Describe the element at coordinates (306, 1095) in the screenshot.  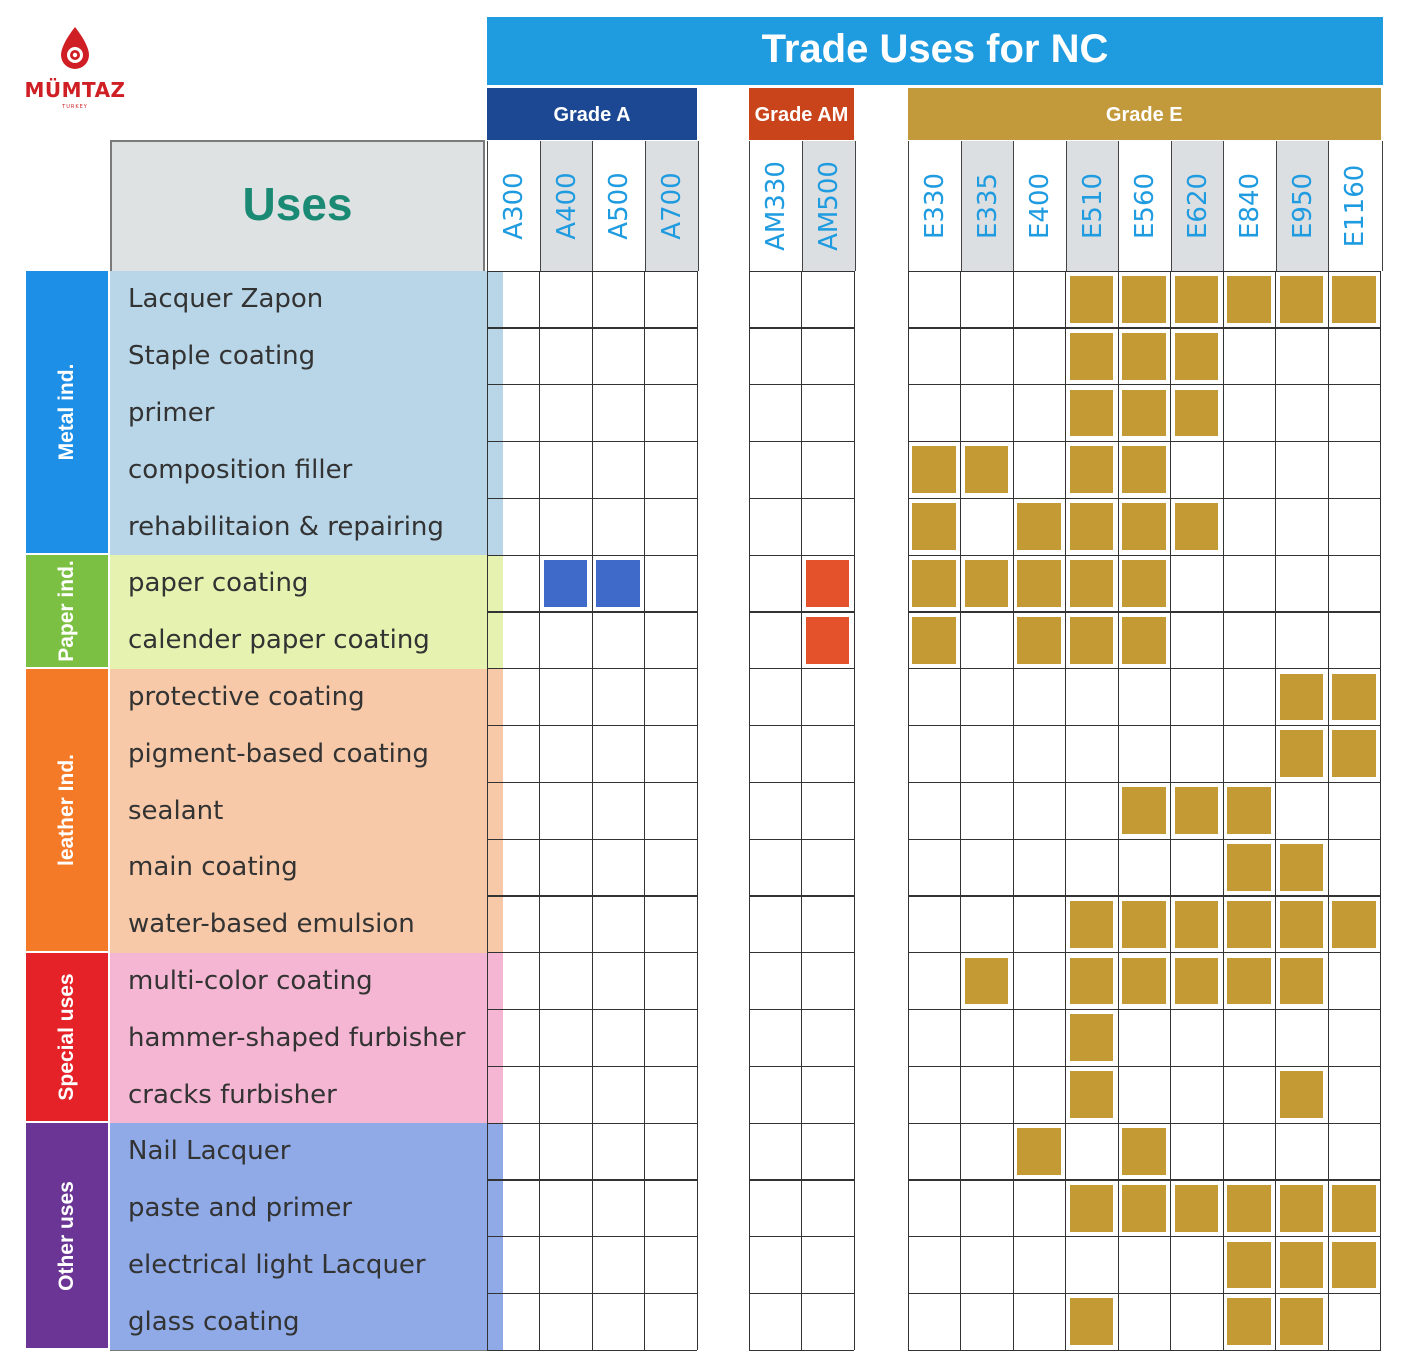
I see `use-row-label: cracks furbisher` at that location.